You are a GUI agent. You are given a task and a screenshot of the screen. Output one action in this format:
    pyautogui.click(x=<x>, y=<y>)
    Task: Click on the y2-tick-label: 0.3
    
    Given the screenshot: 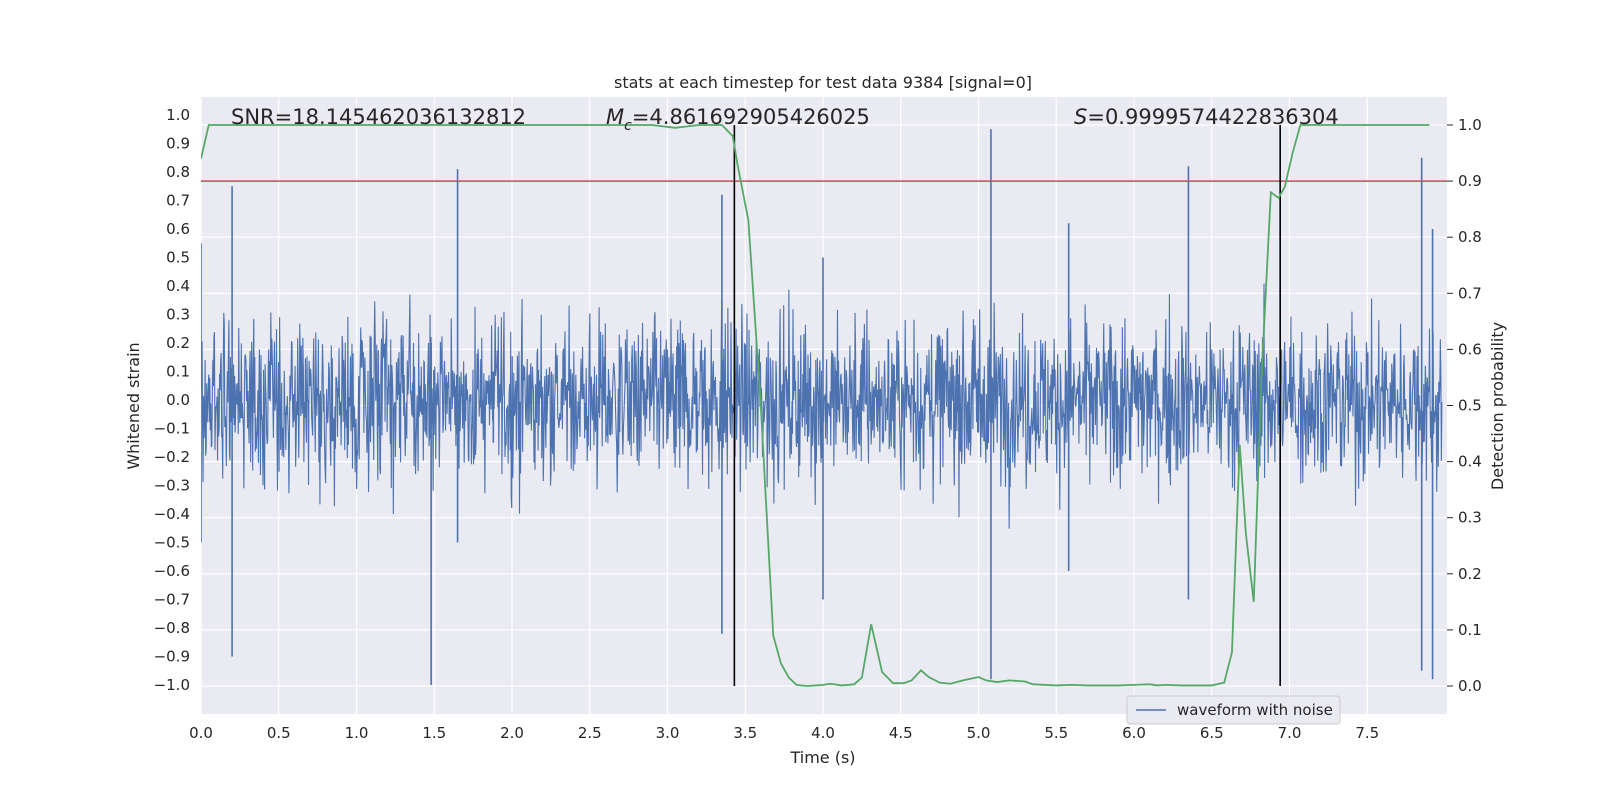 What is the action you would take?
    pyautogui.click(x=1470, y=518)
    